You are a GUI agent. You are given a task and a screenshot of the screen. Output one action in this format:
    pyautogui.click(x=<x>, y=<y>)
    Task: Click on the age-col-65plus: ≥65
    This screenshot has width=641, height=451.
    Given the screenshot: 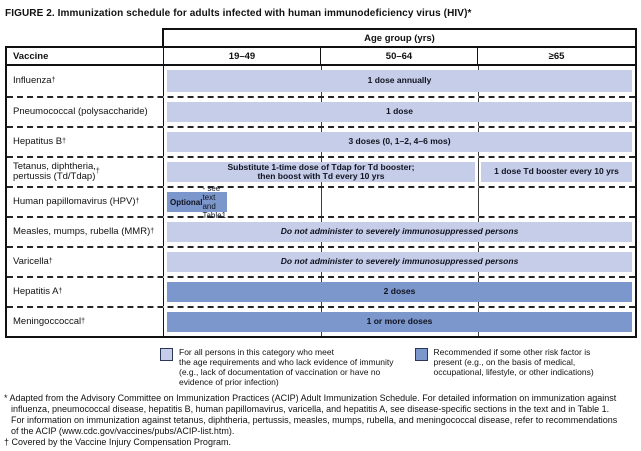 What is the action you would take?
    pyautogui.click(x=556, y=56)
    